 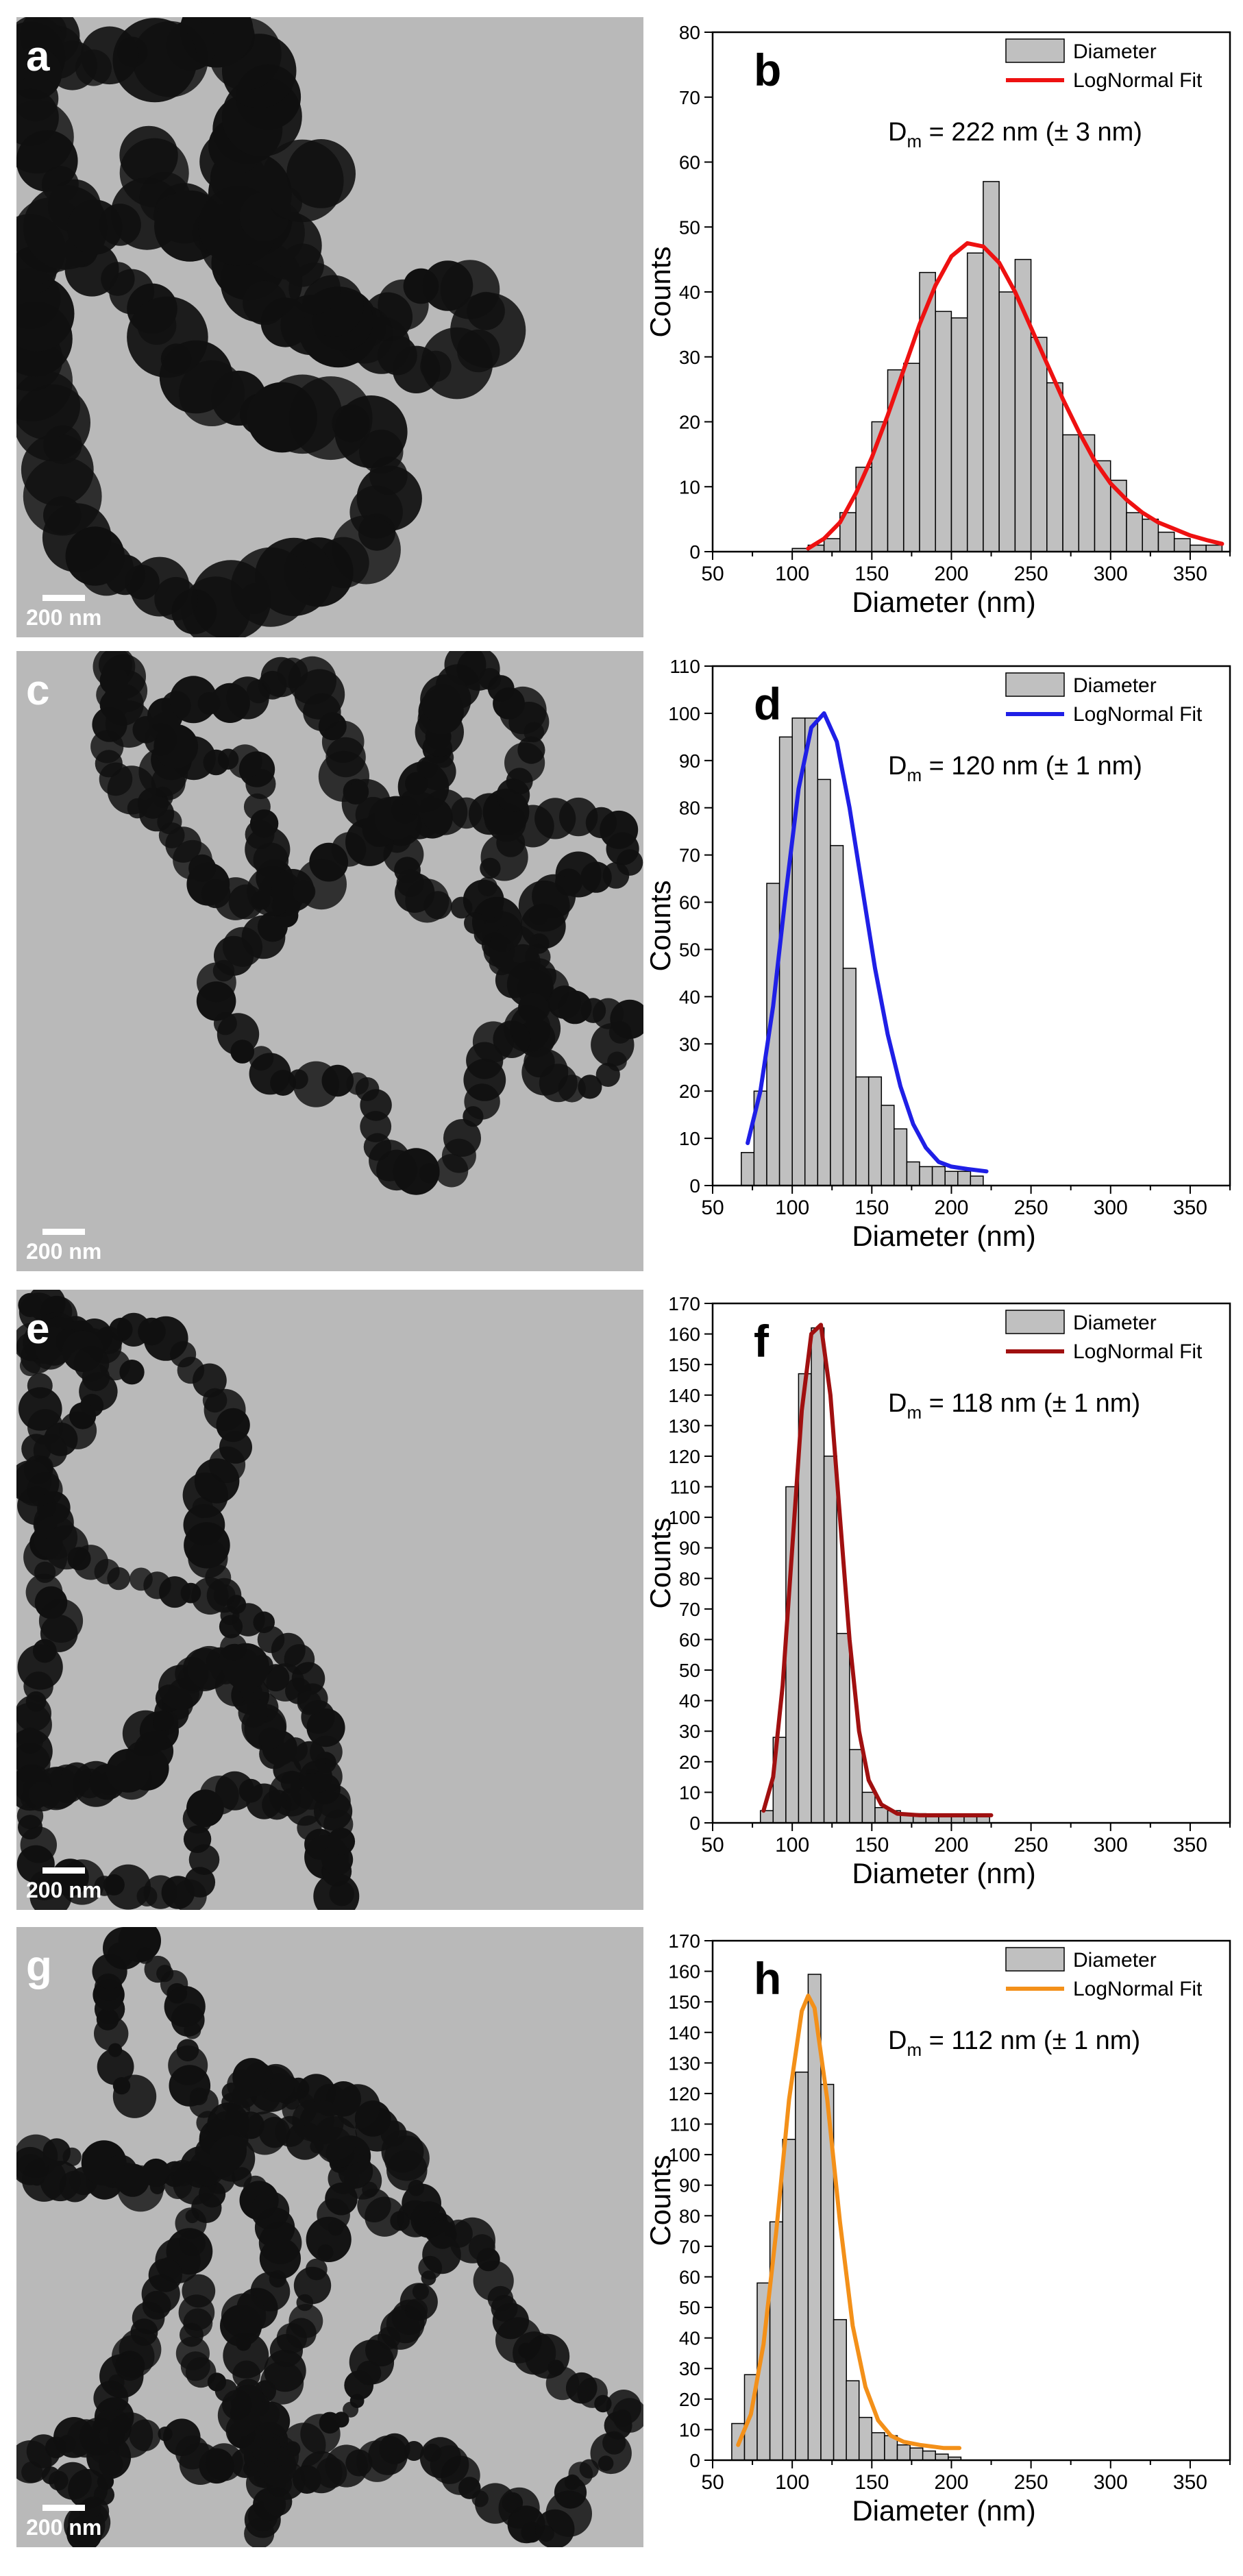 I want to click on mean-diameter-annotation: Dm = 112 nm (± 1 nm), so click(x=1014, y=2043).